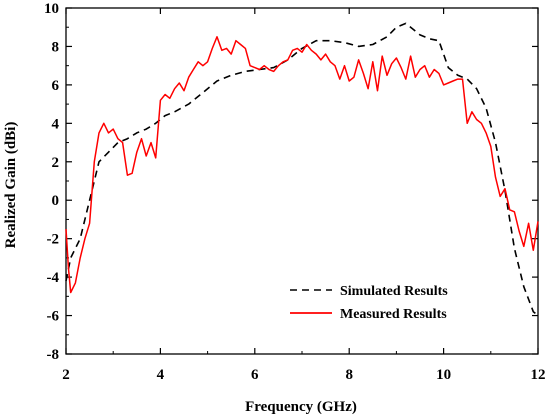  What do you see at coordinates (56, 124) in the screenshot?
I see `y-tick-label: 4` at bounding box center [56, 124].